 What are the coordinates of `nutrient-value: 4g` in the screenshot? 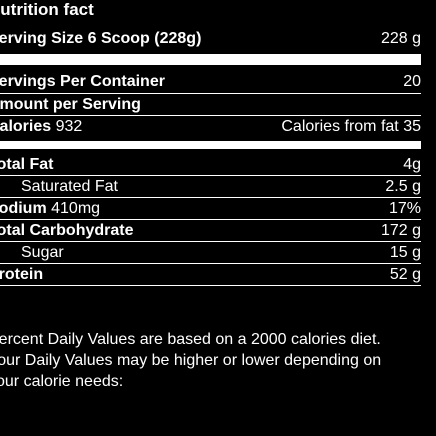 It's located at (412, 164).